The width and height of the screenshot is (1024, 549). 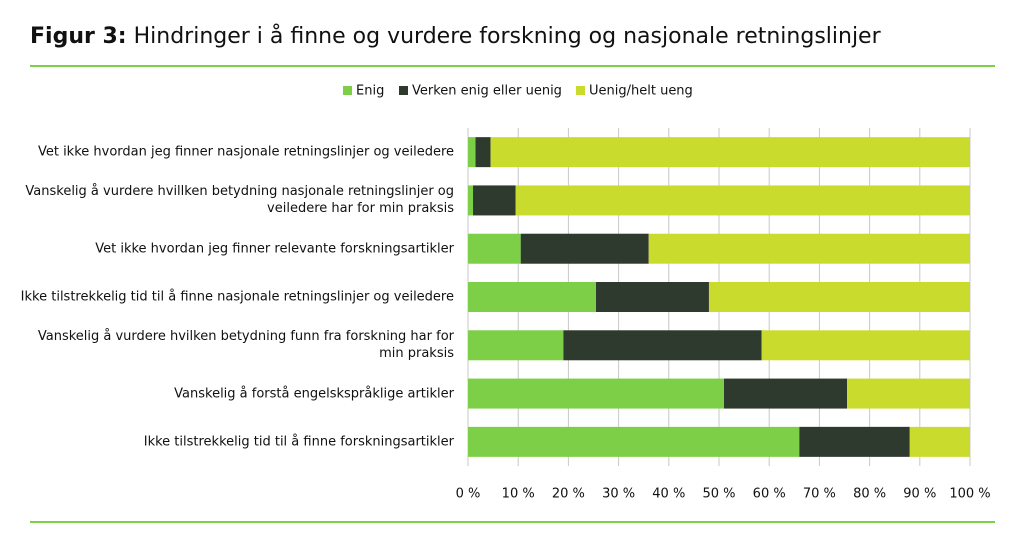 I want to click on legend-label: Uenig/helt ueng, so click(x=641, y=91).